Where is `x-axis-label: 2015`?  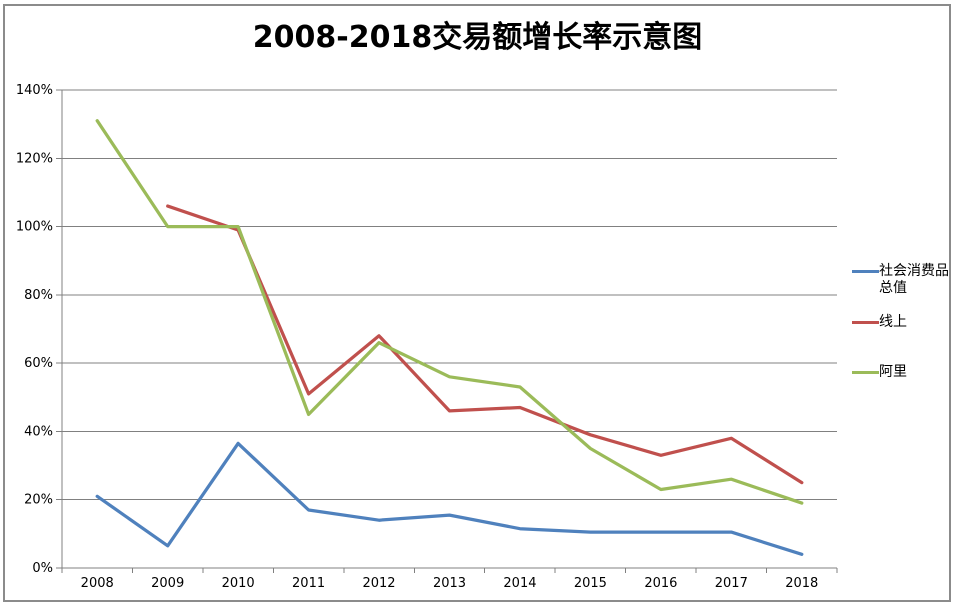 x-axis-label: 2015 is located at coordinates (590, 583).